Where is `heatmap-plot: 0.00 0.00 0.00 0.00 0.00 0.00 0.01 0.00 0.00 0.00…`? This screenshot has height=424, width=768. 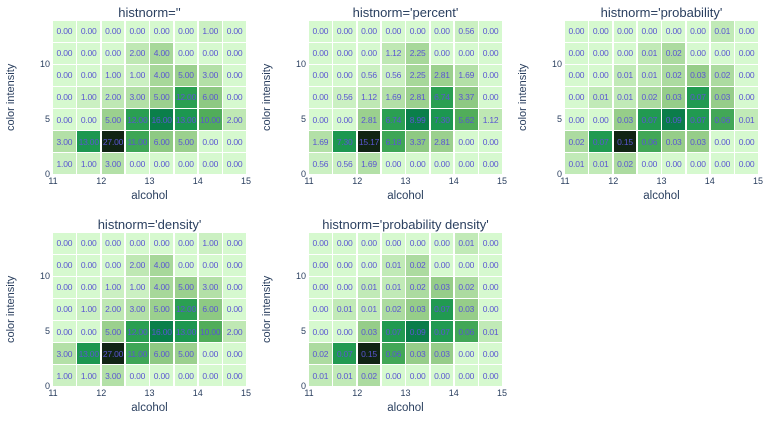
heatmap-plot: 0.00 0.00 0.00 0.00 0.00 0.00 0.01 0.00 0.00 0.00… is located at coordinates (661, 97).